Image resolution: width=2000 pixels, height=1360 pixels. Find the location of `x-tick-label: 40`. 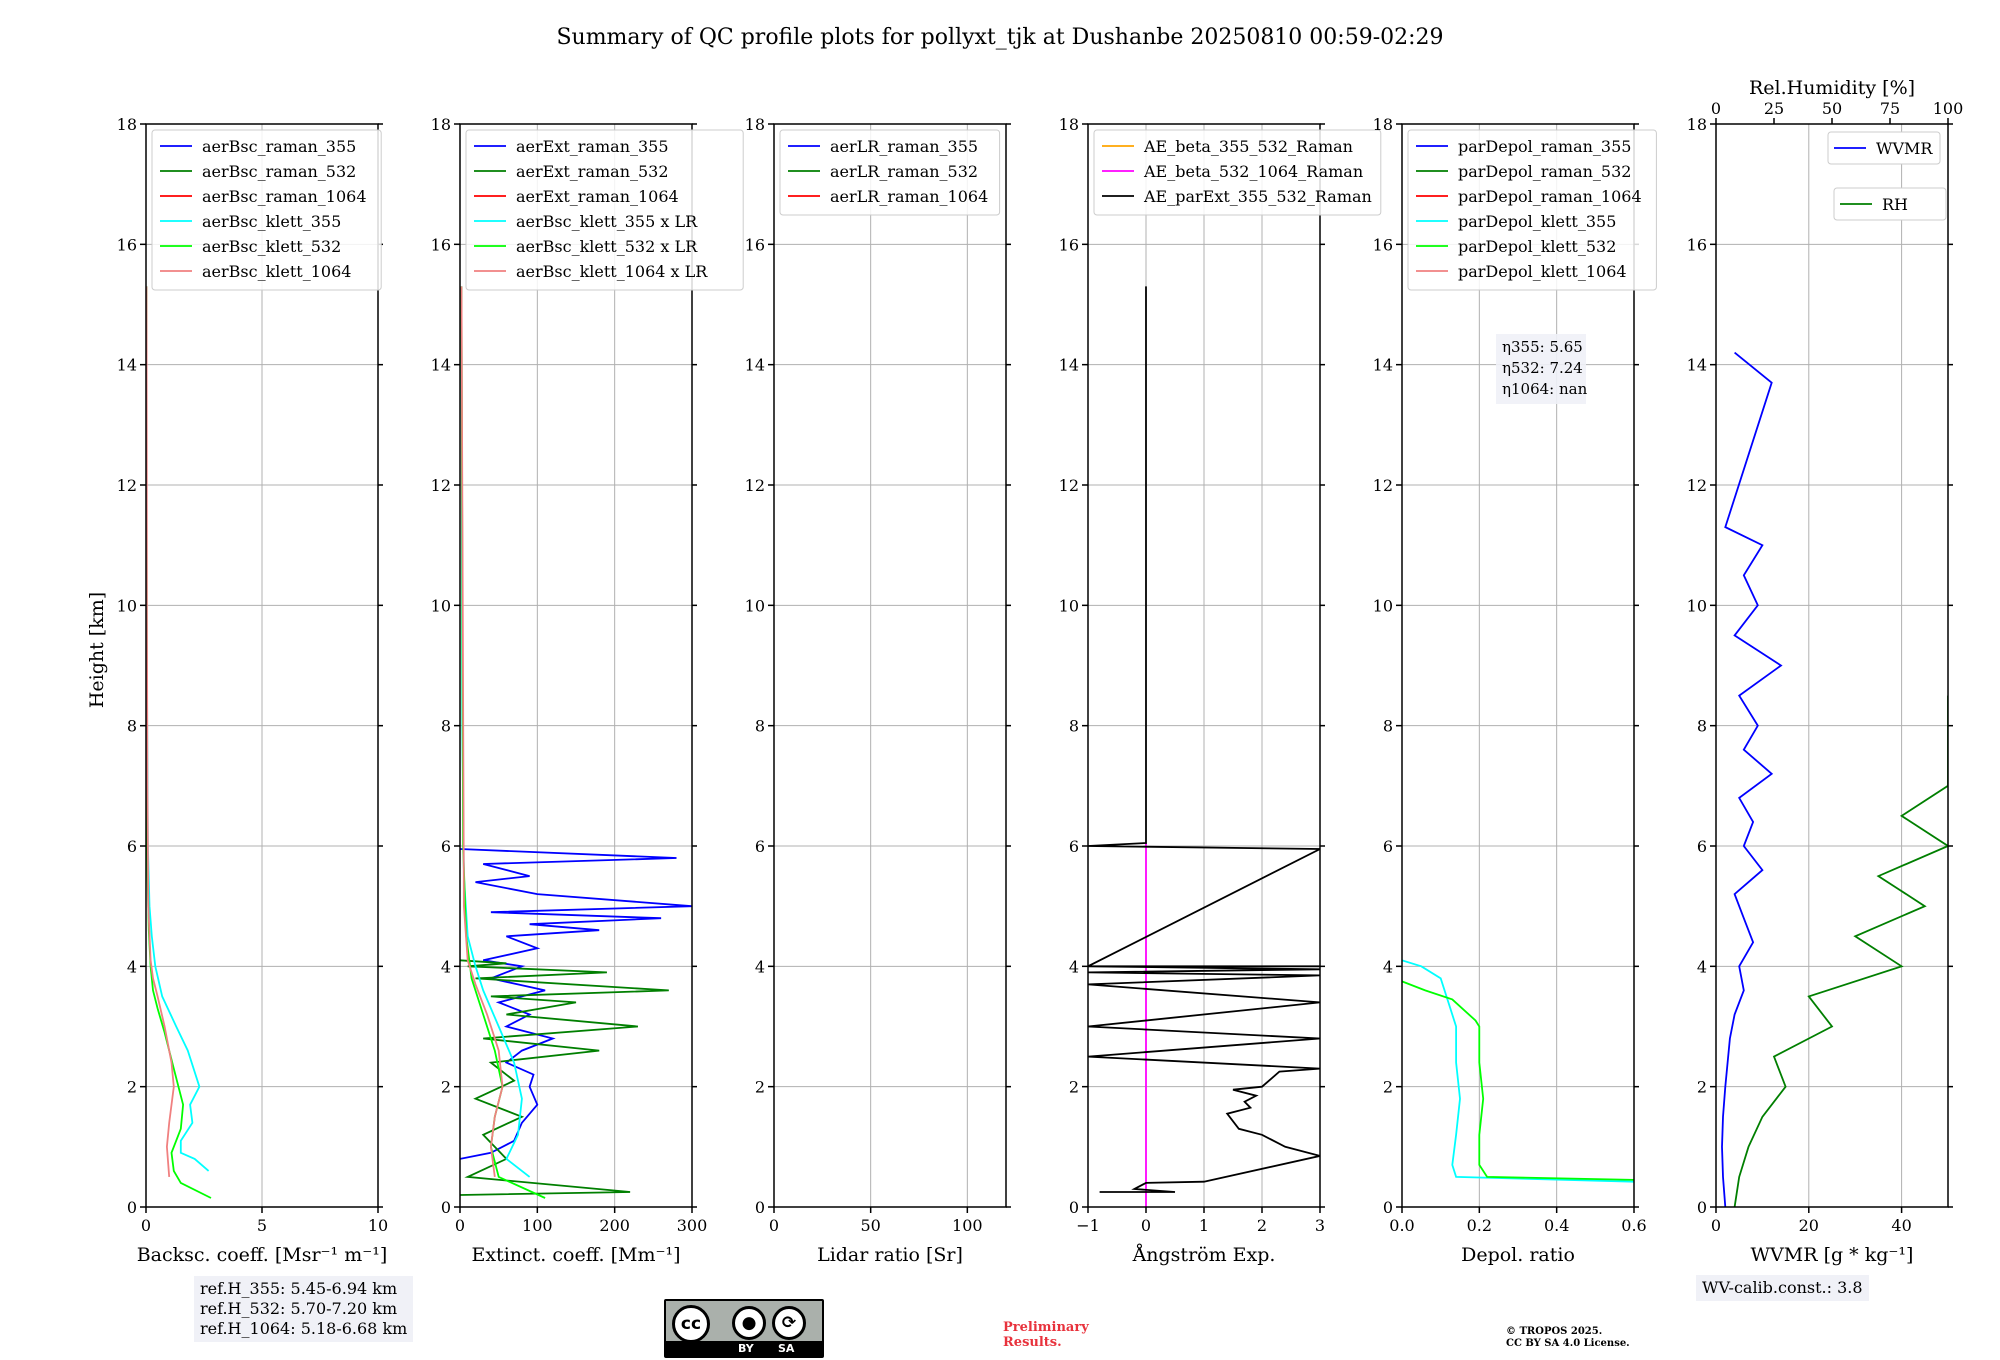

x-tick-label: 40 is located at coordinates (1901, 1225).